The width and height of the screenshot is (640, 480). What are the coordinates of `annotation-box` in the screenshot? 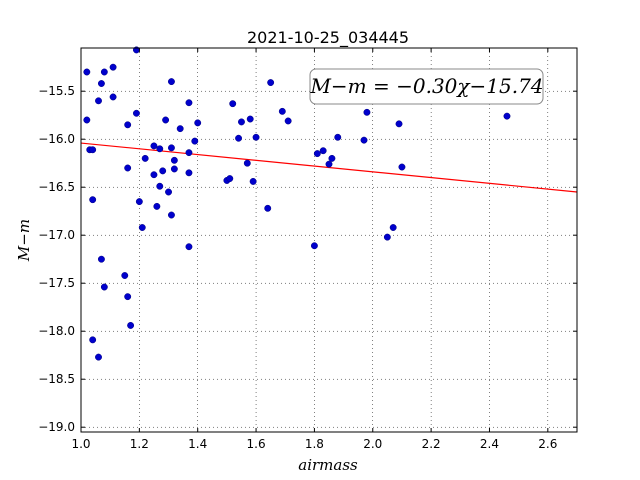 It's located at (426, 86).